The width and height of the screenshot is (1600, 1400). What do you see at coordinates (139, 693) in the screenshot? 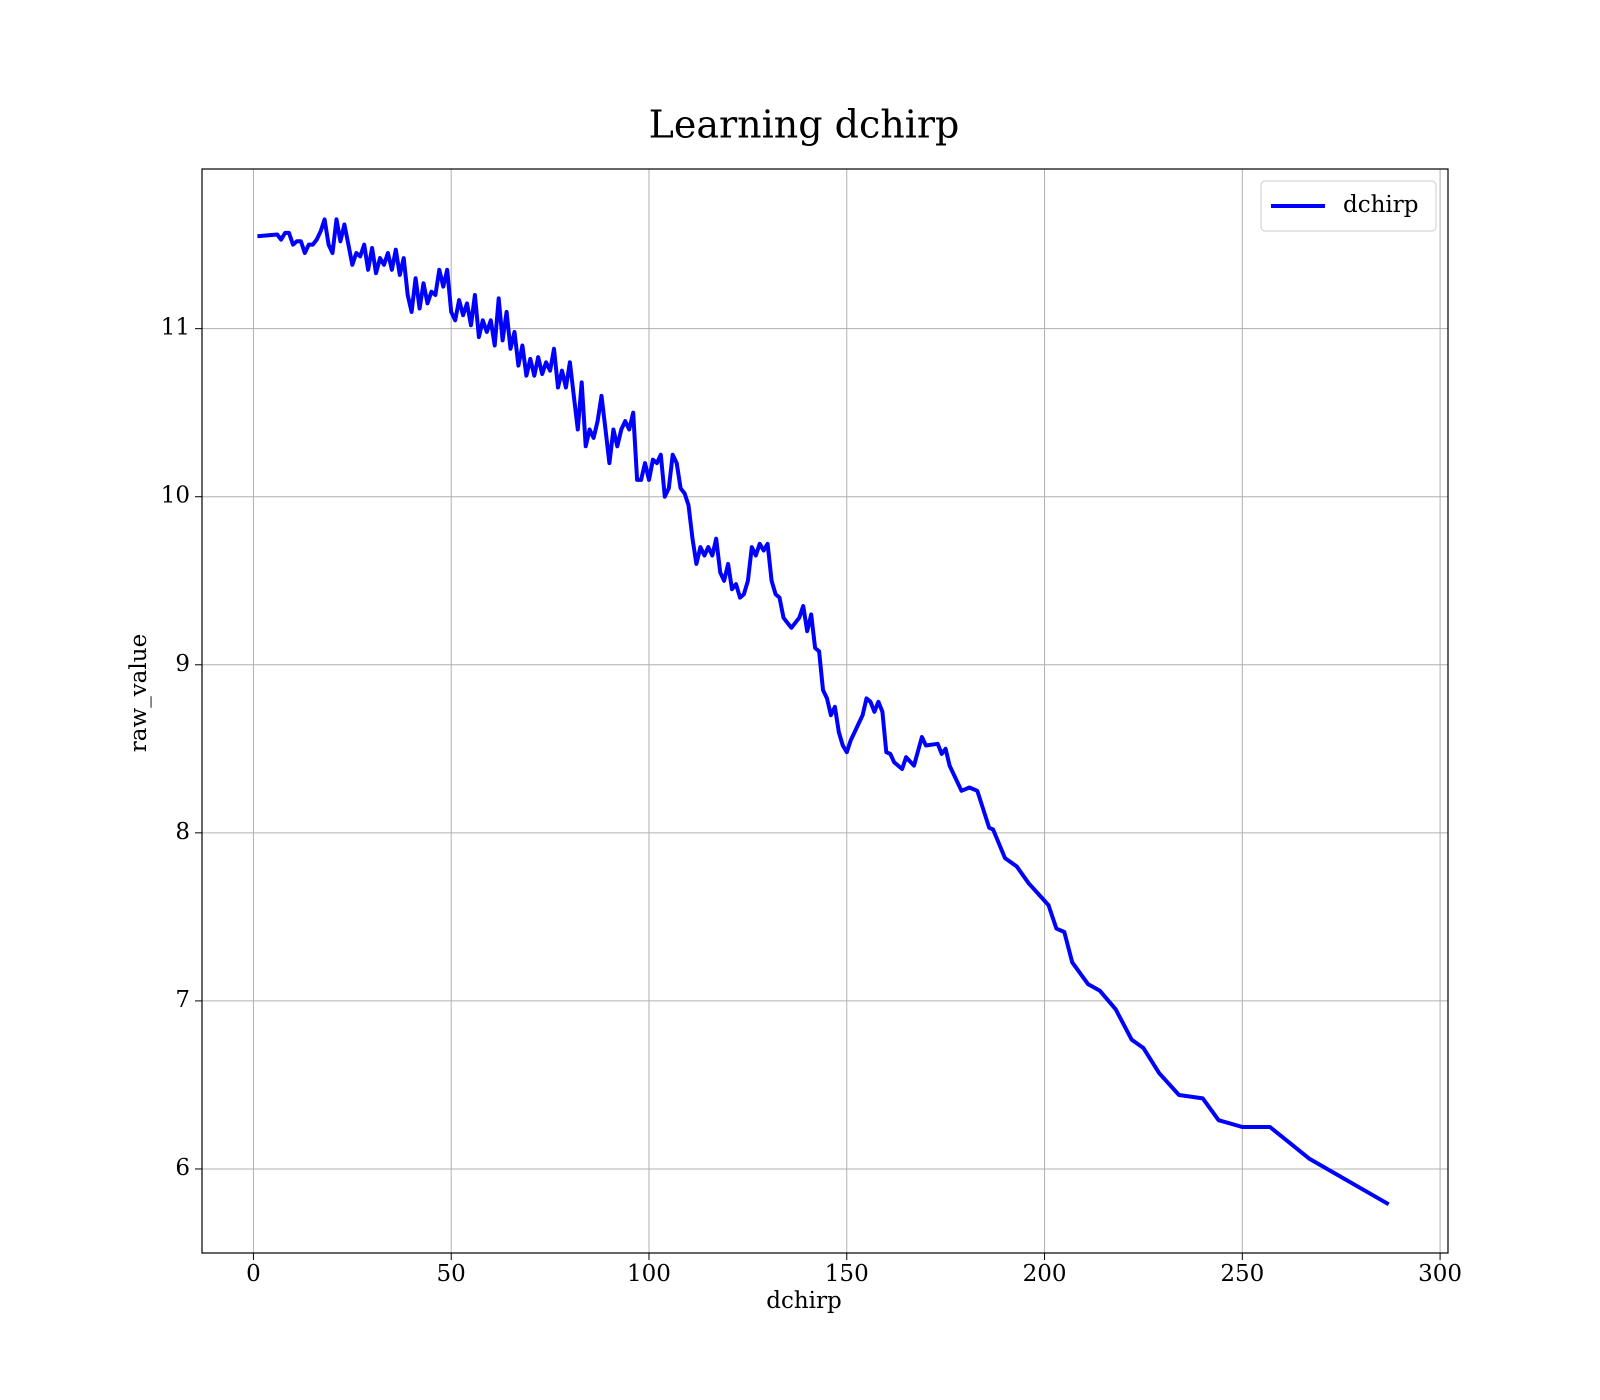
I see `y-axis-label: raw_value` at bounding box center [139, 693].